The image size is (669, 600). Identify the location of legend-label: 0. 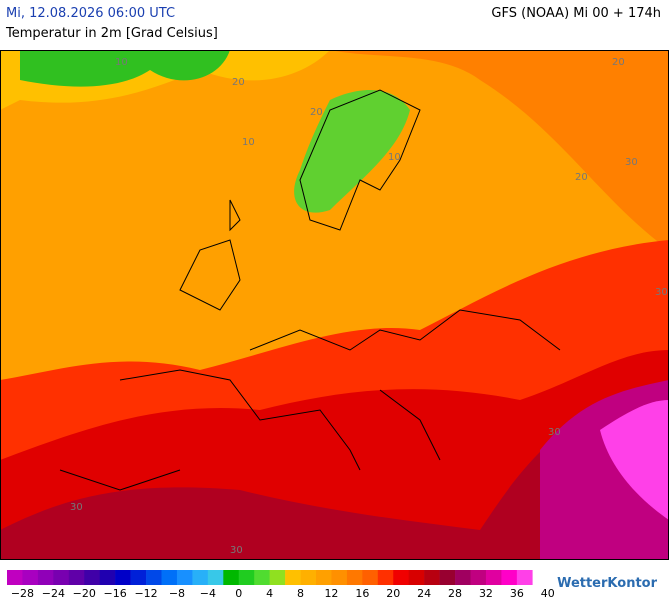
(238, 593).